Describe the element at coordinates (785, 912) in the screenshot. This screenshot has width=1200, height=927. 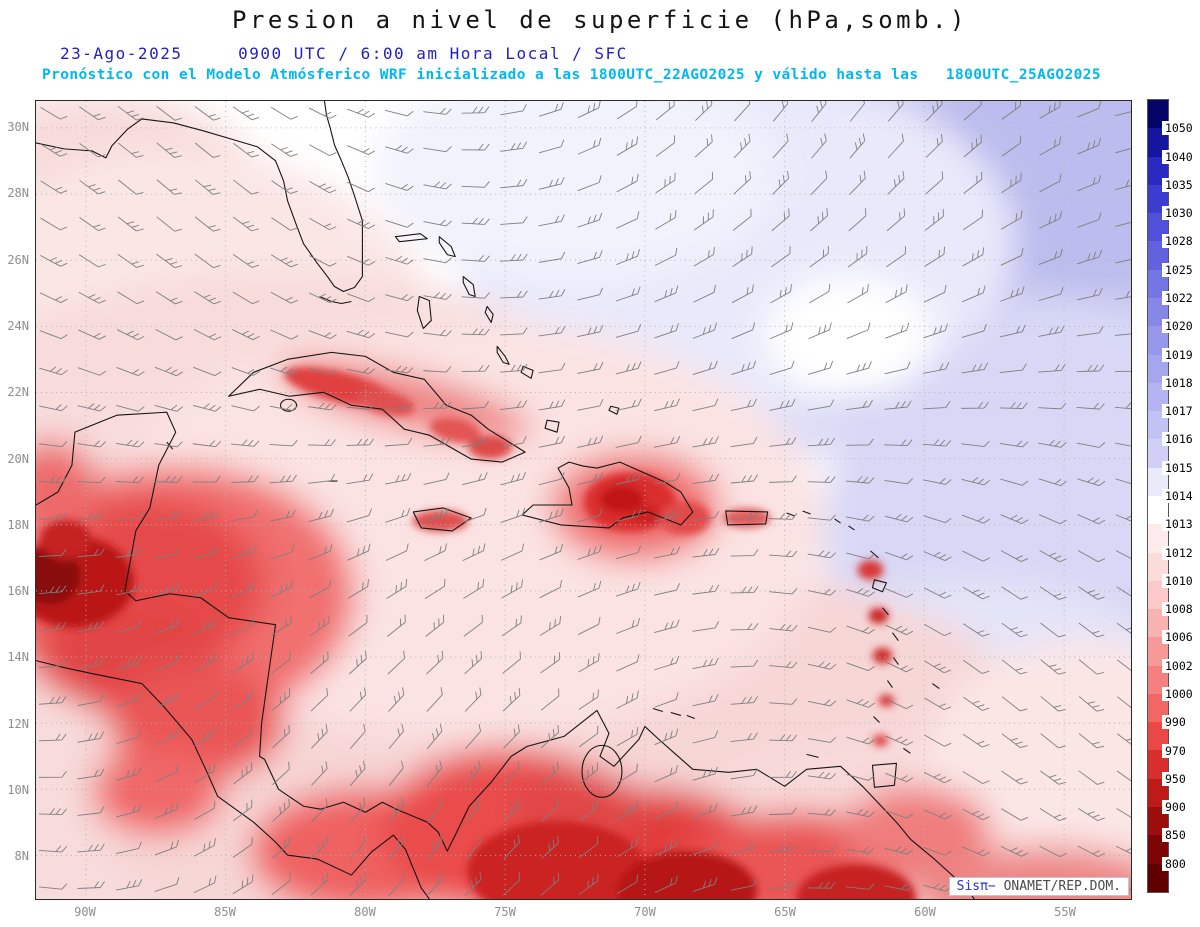
I see `lon-label: 65W` at that location.